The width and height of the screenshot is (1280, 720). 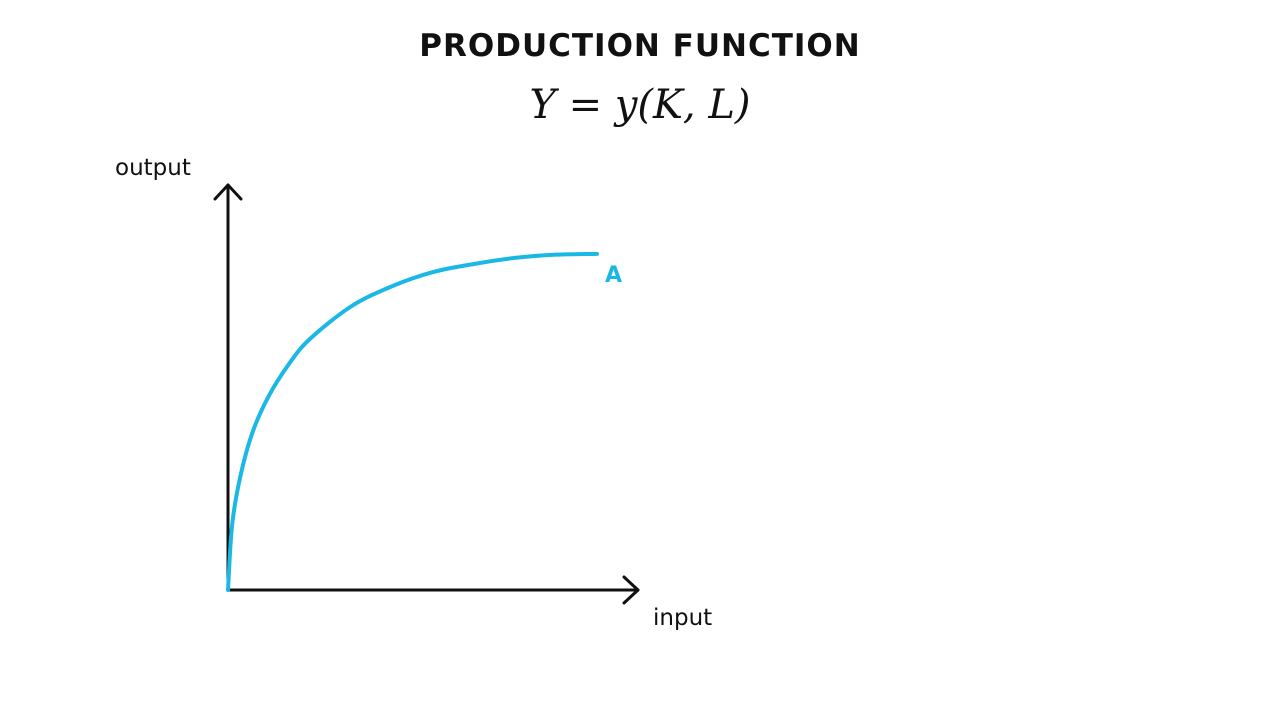 I want to click on chart-title: PRODUCTION FUNCTION, so click(x=640, y=46).